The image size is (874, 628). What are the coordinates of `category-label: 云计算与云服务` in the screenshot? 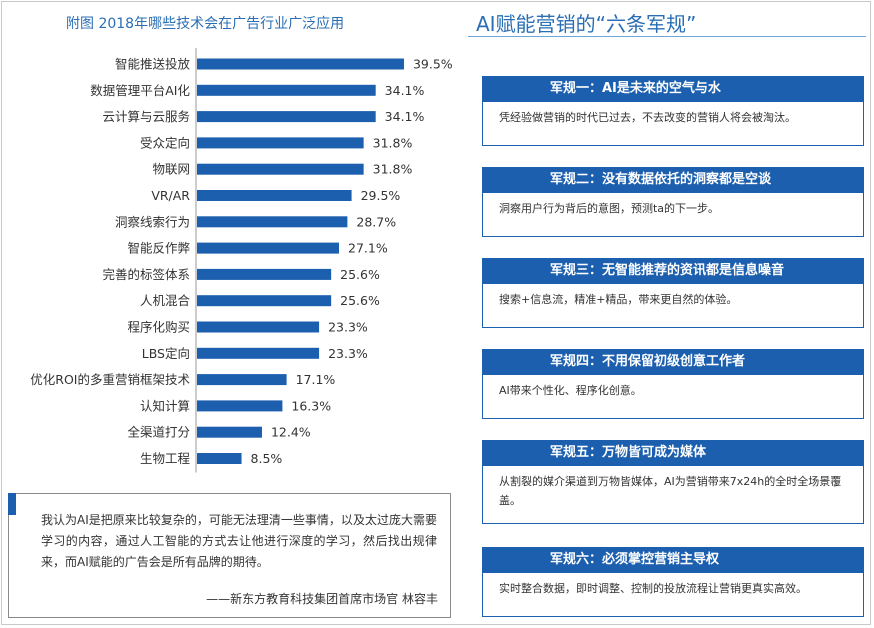 It's located at (146, 116).